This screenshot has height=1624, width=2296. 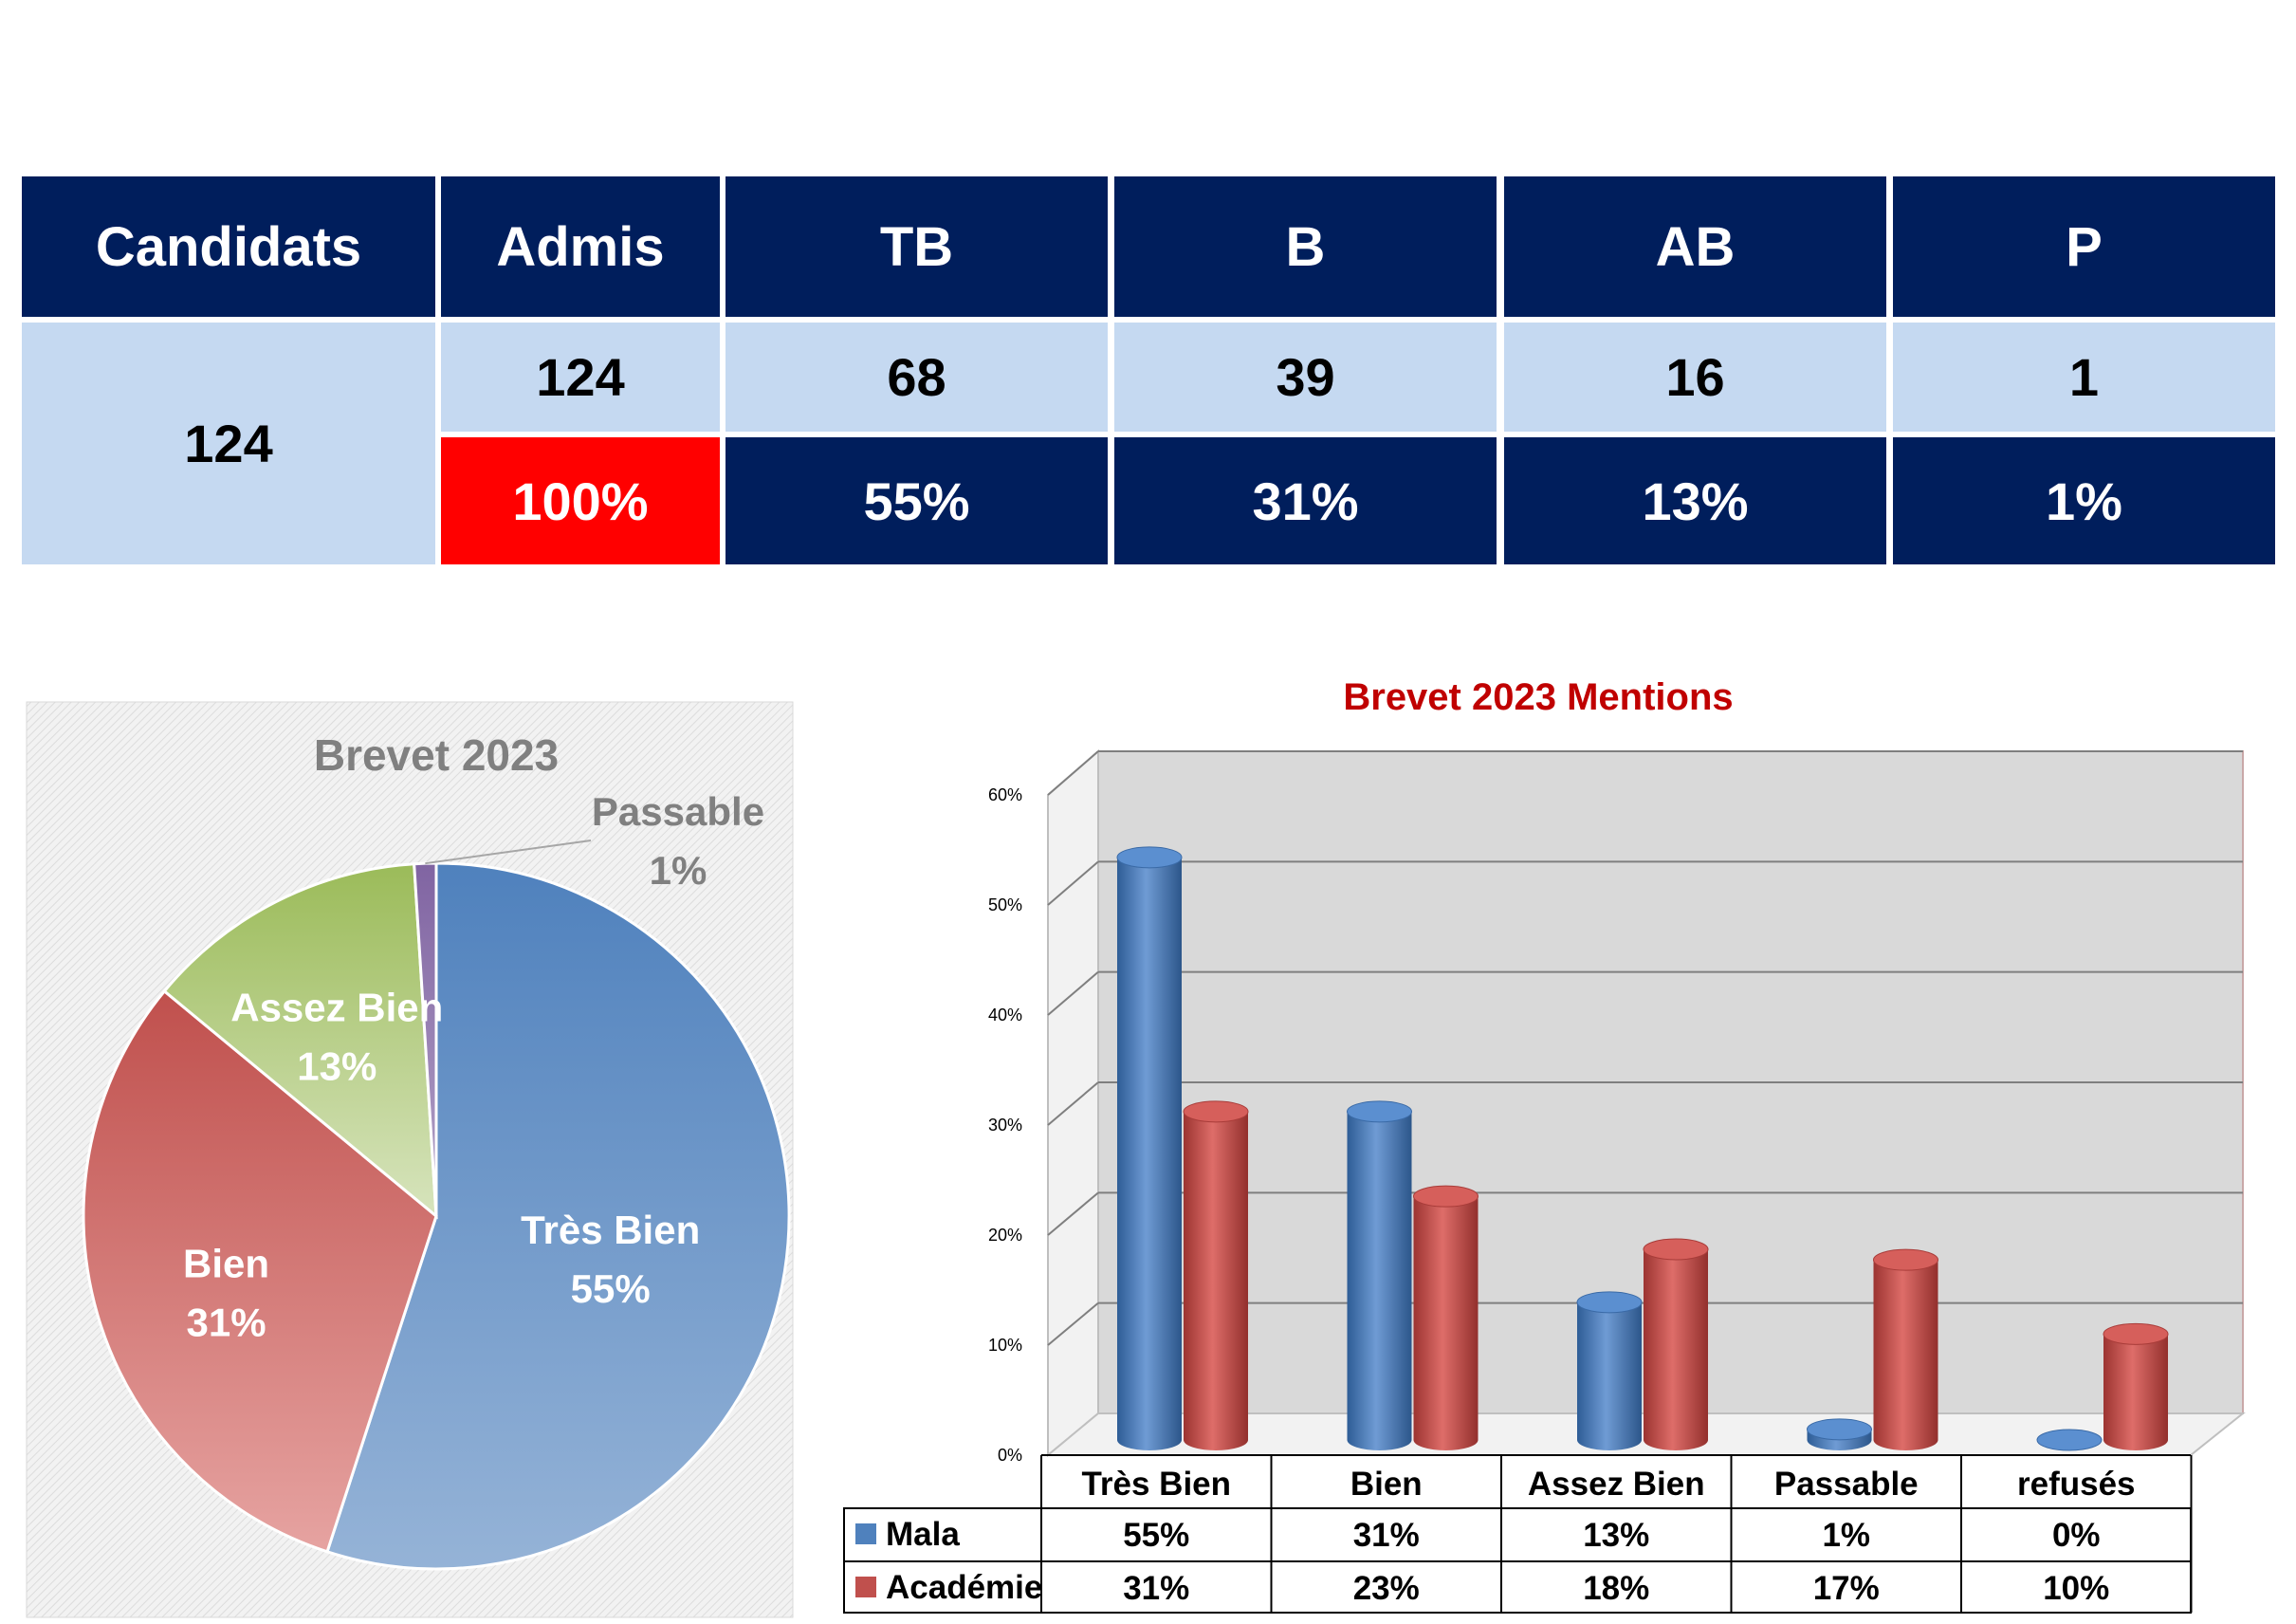 I want to click on table-value: 23%, so click(x=1386, y=1589).